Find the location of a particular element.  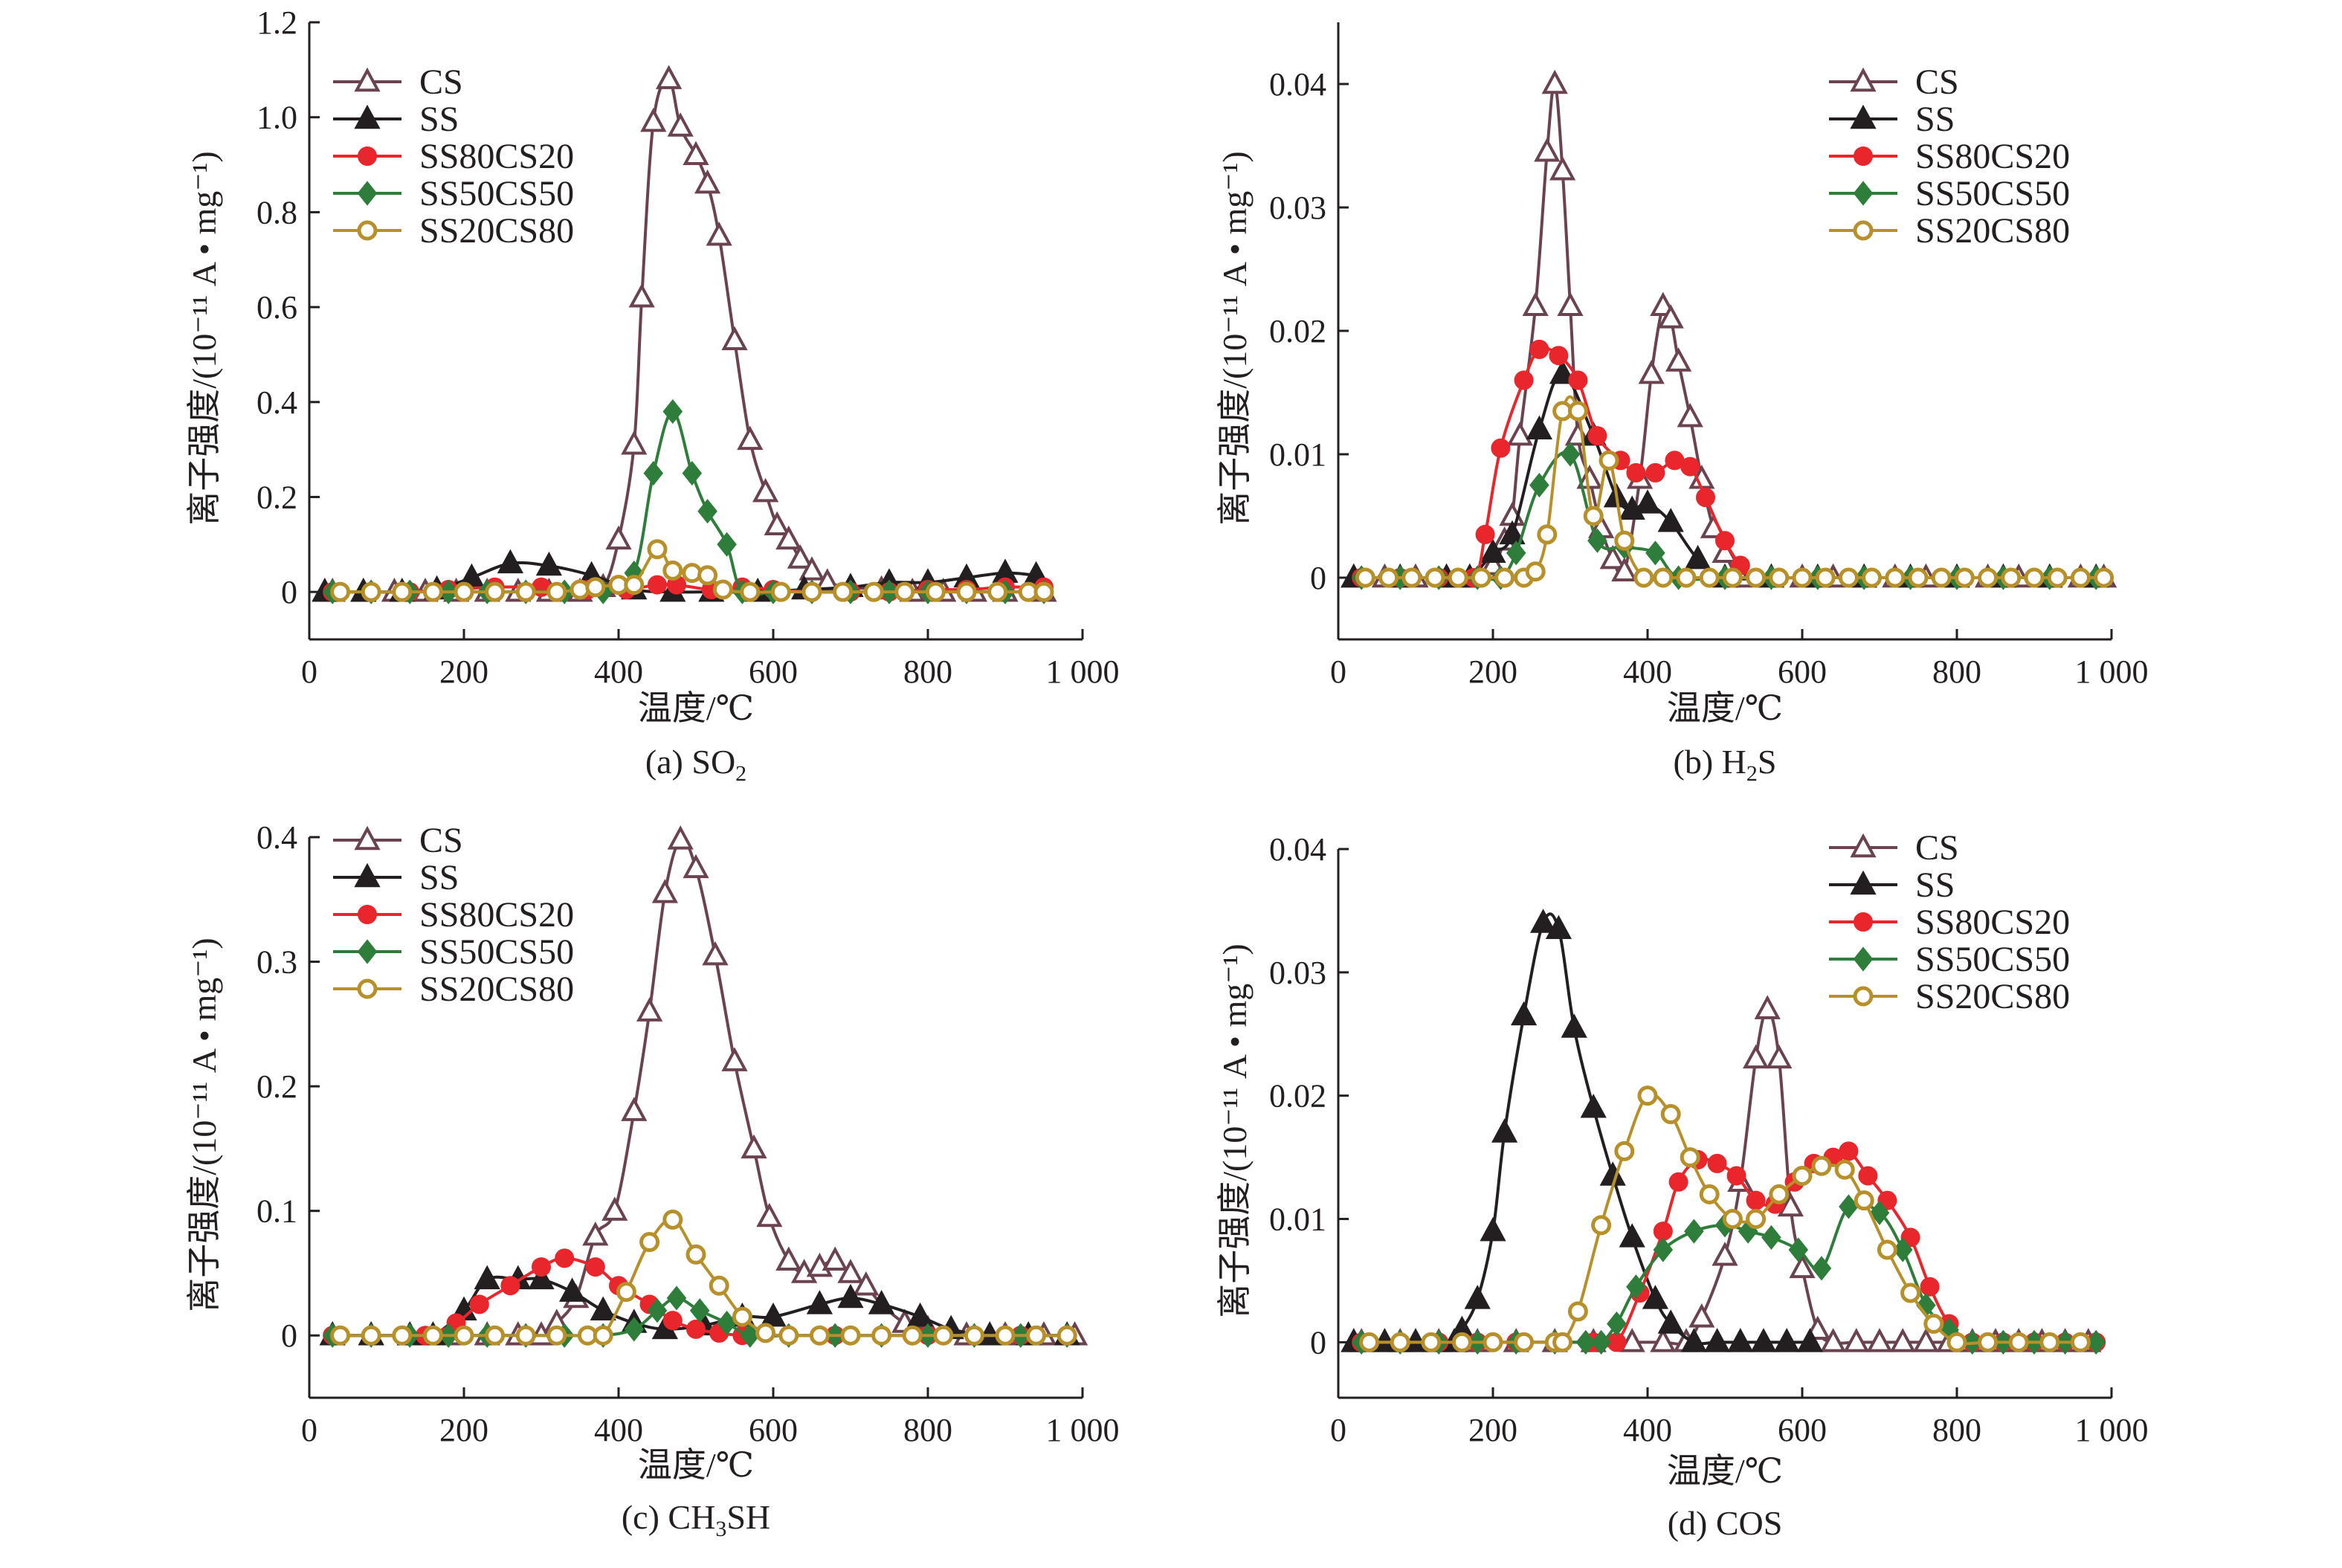

y-tick-label: 0 is located at coordinates (289, 592).